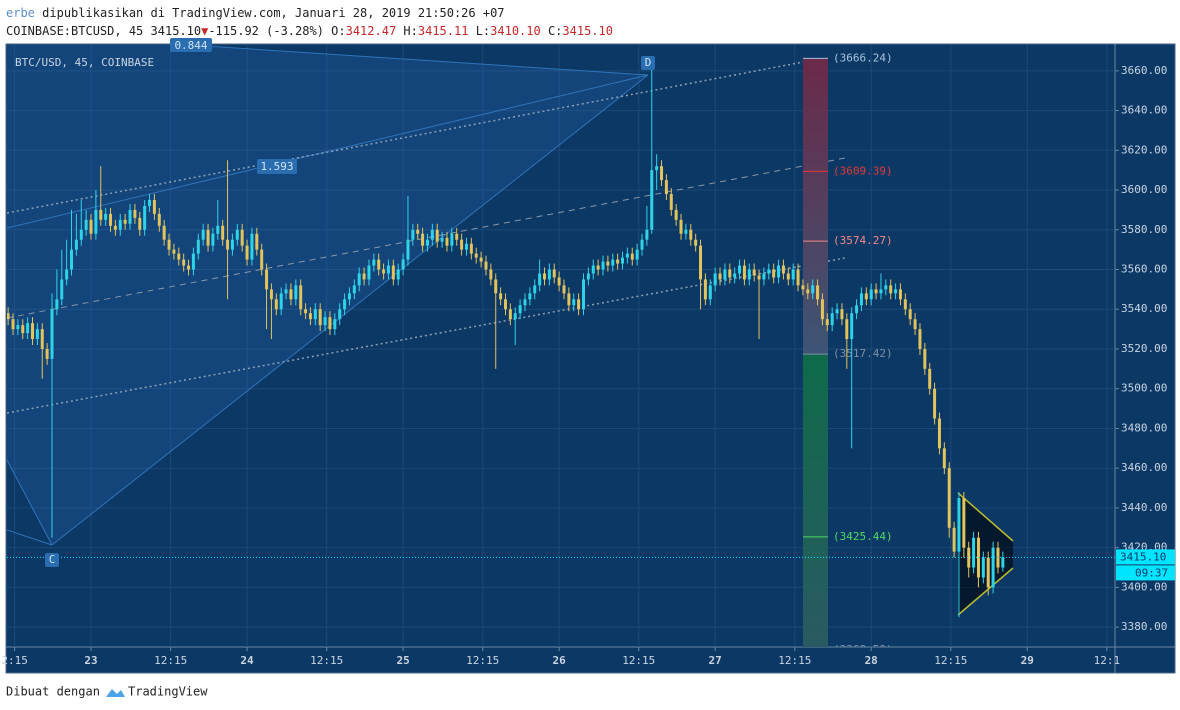 The height and width of the screenshot is (710, 1180). Describe the element at coordinates (30, 537) in the screenshot. I see `pattern-line` at that location.